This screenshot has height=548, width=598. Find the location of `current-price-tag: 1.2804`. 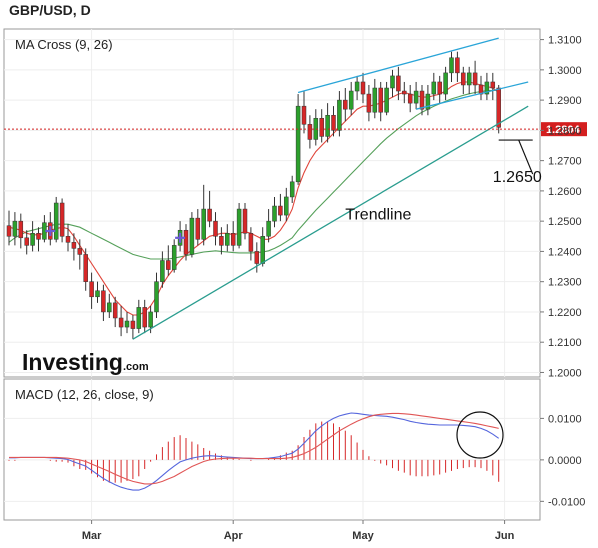

current-price-tag: 1.2804 is located at coordinates (564, 129).